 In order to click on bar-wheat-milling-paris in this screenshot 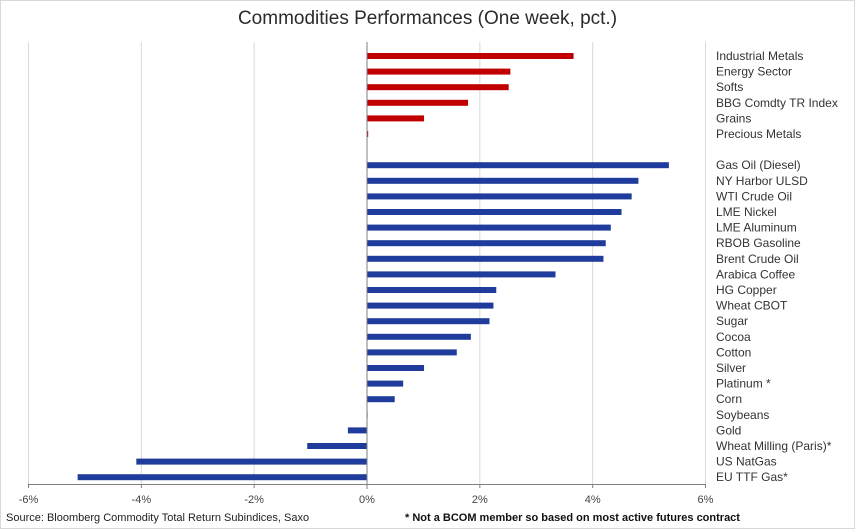, I will do `click(337, 446)`.